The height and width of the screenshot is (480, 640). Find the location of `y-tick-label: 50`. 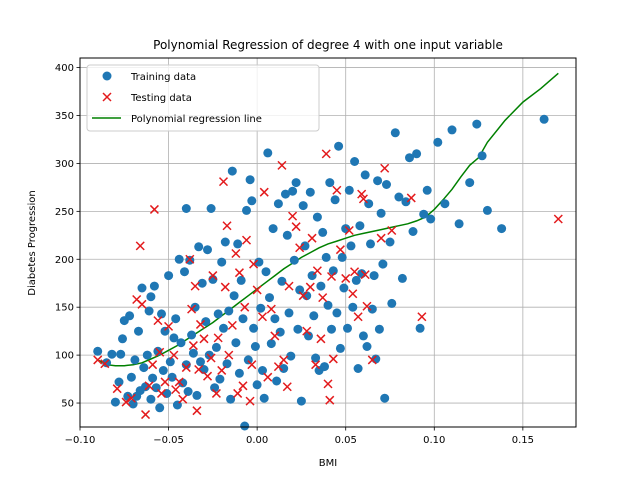

y-tick-label: 50 is located at coordinates (67, 404).